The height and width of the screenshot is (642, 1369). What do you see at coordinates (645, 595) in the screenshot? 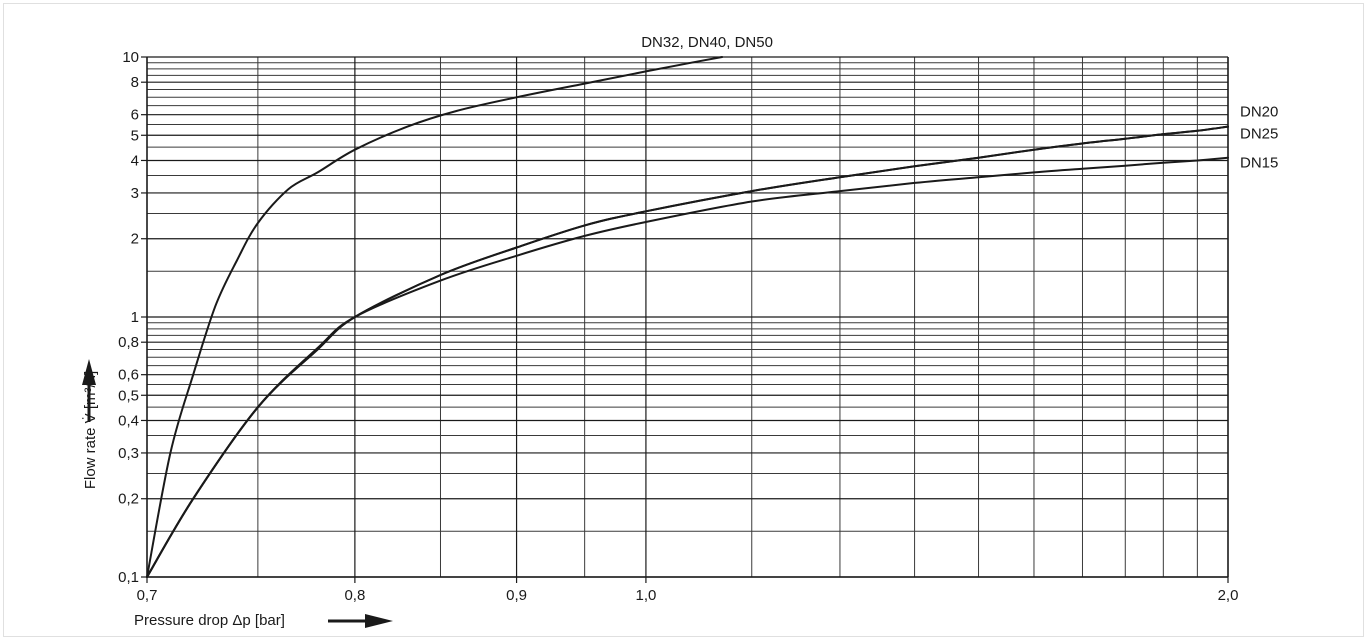
I see `x-tick-label: 1,0` at bounding box center [645, 595].